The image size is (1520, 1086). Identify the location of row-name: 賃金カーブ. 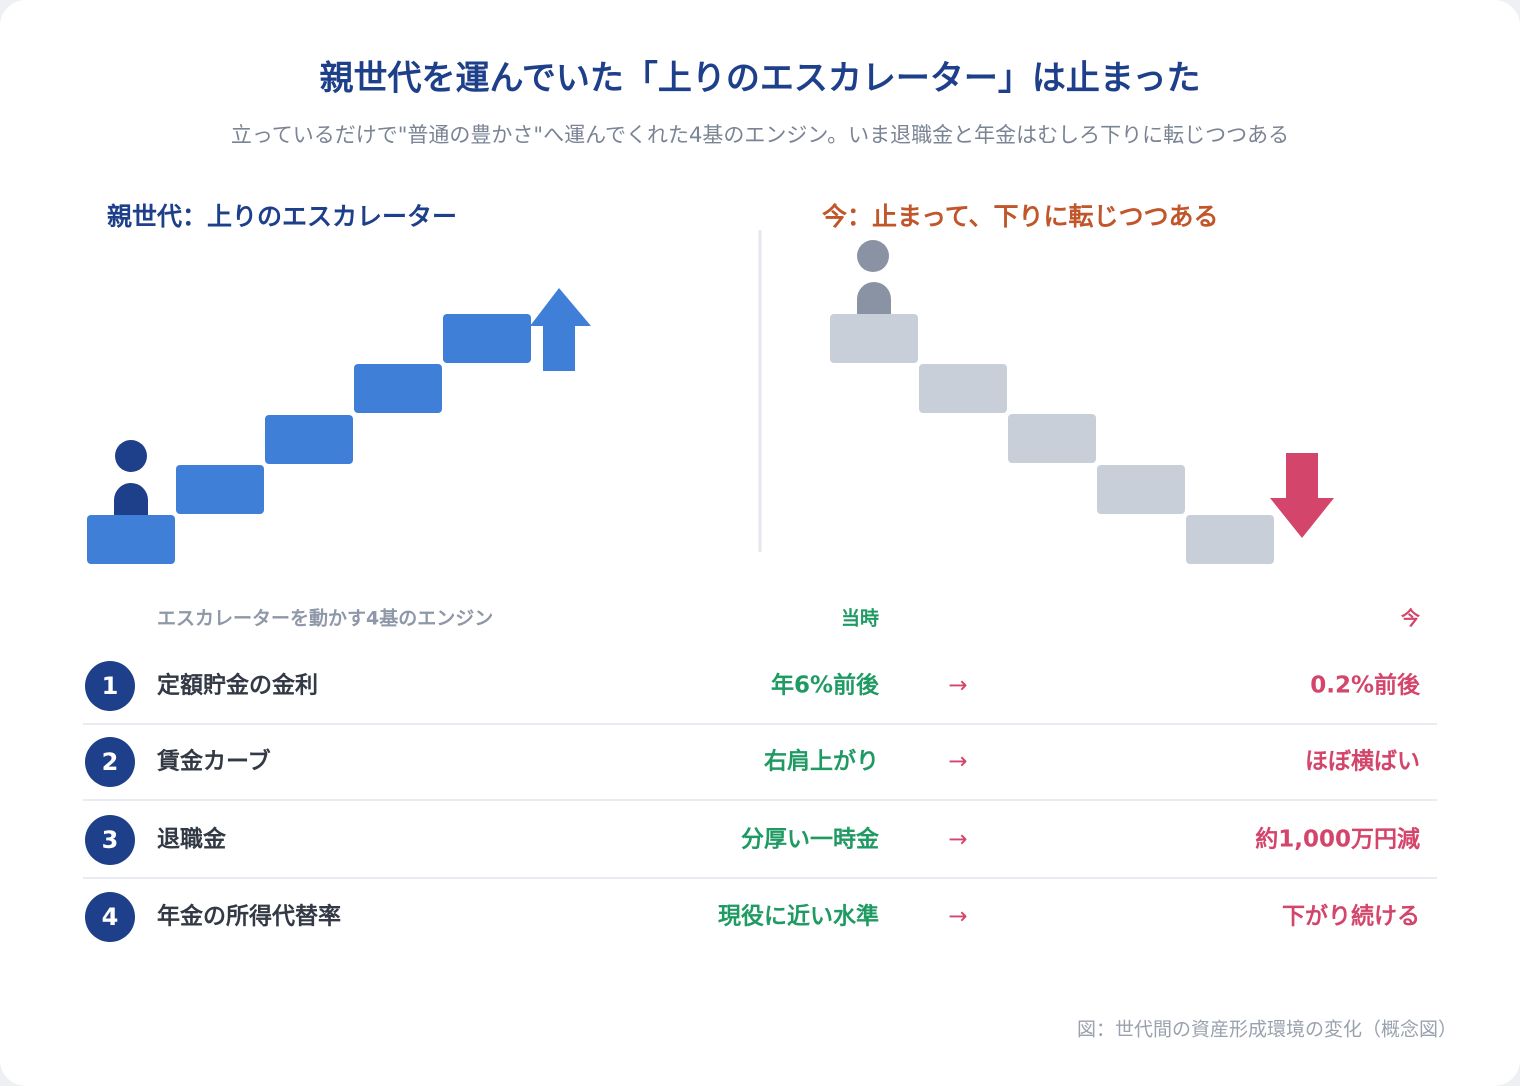
(213, 761).